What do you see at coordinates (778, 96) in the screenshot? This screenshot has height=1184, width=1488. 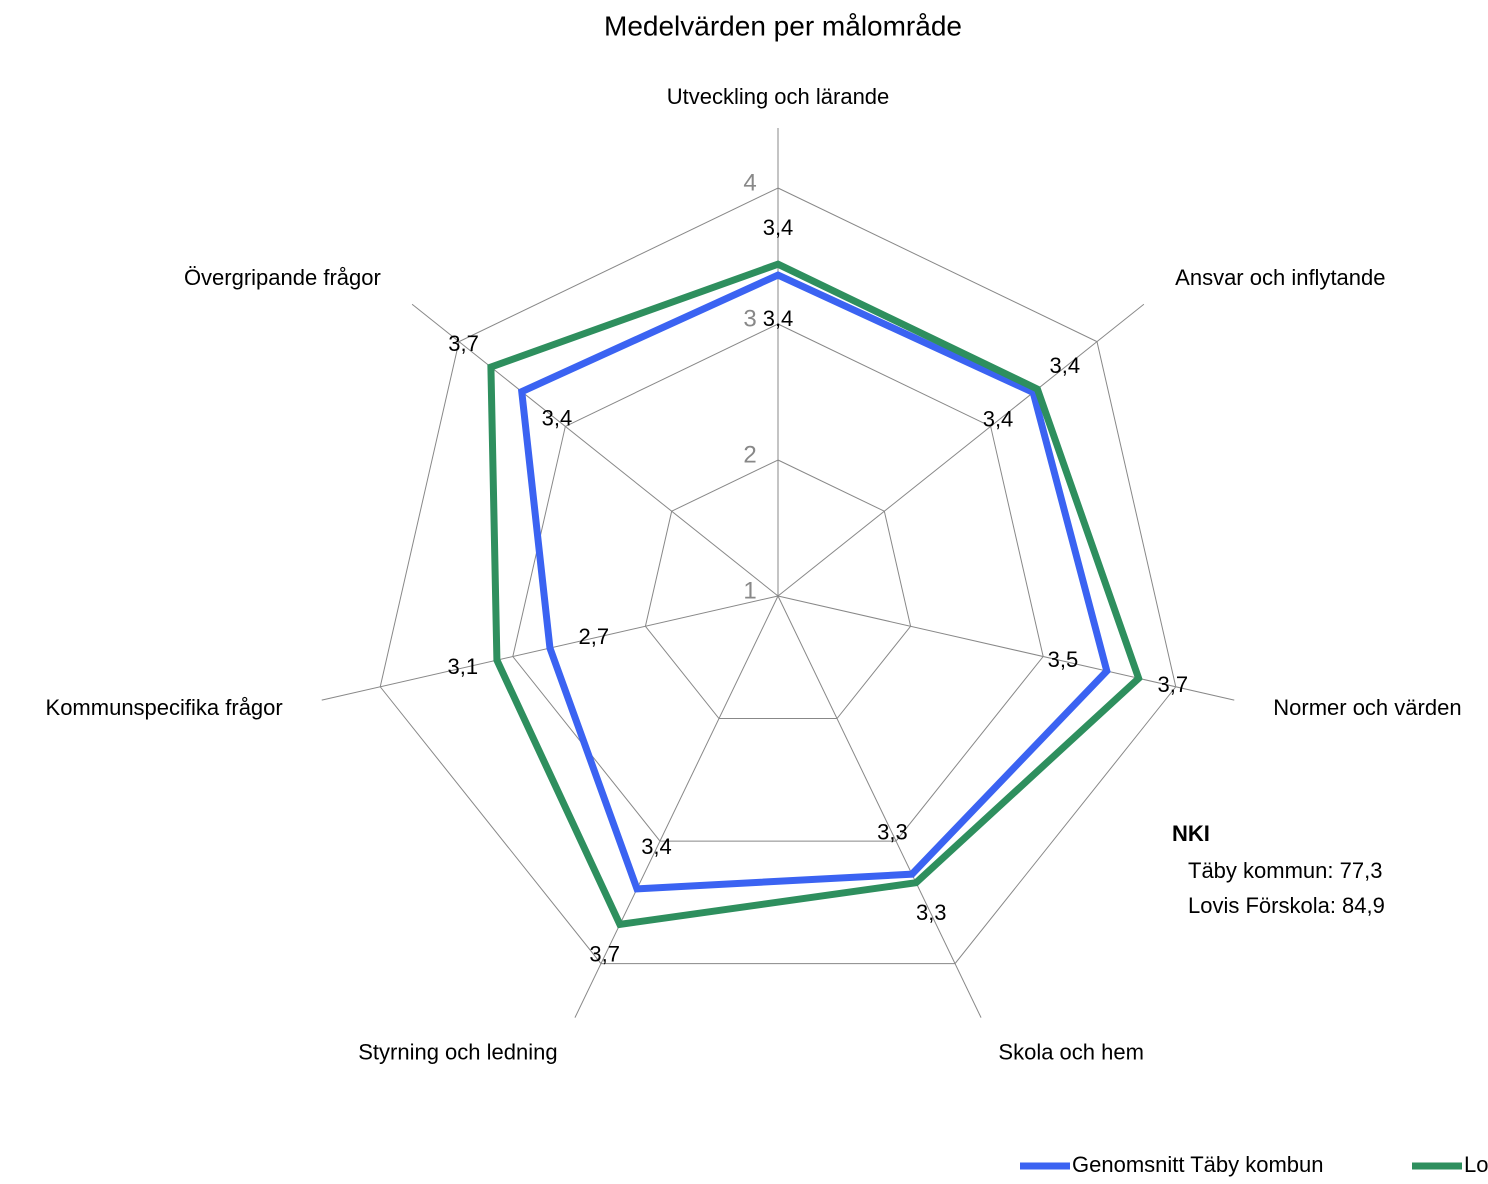 I see `category-label: Utveckling och lärande` at bounding box center [778, 96].